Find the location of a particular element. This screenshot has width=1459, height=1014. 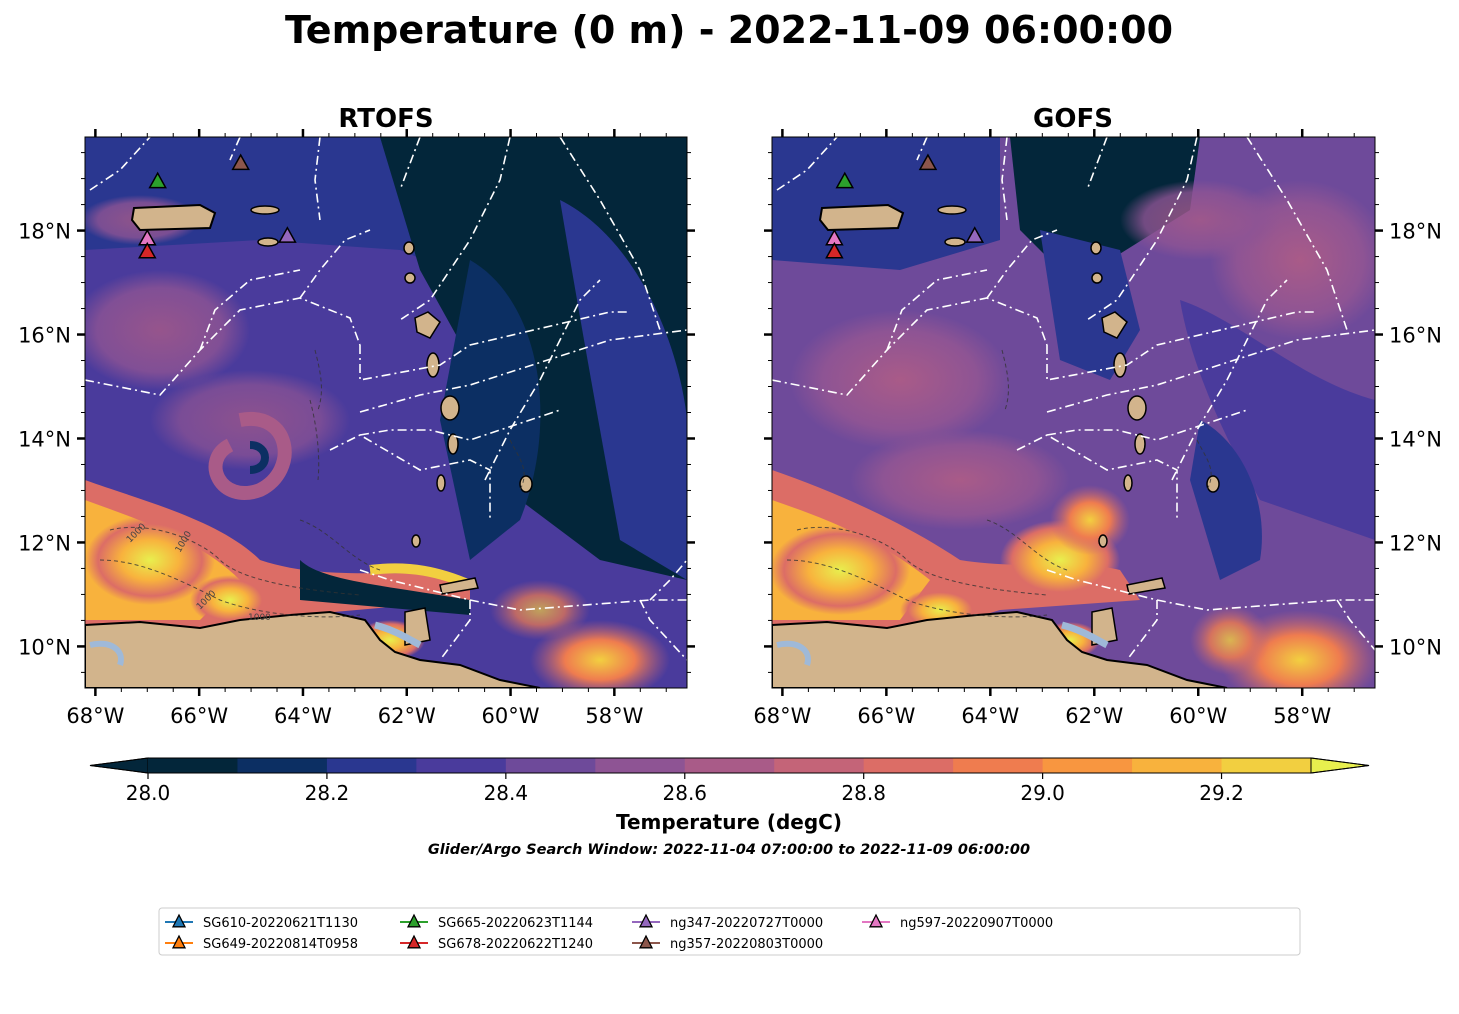

colorbar-extend-max is located at coordinates (1340, 765).